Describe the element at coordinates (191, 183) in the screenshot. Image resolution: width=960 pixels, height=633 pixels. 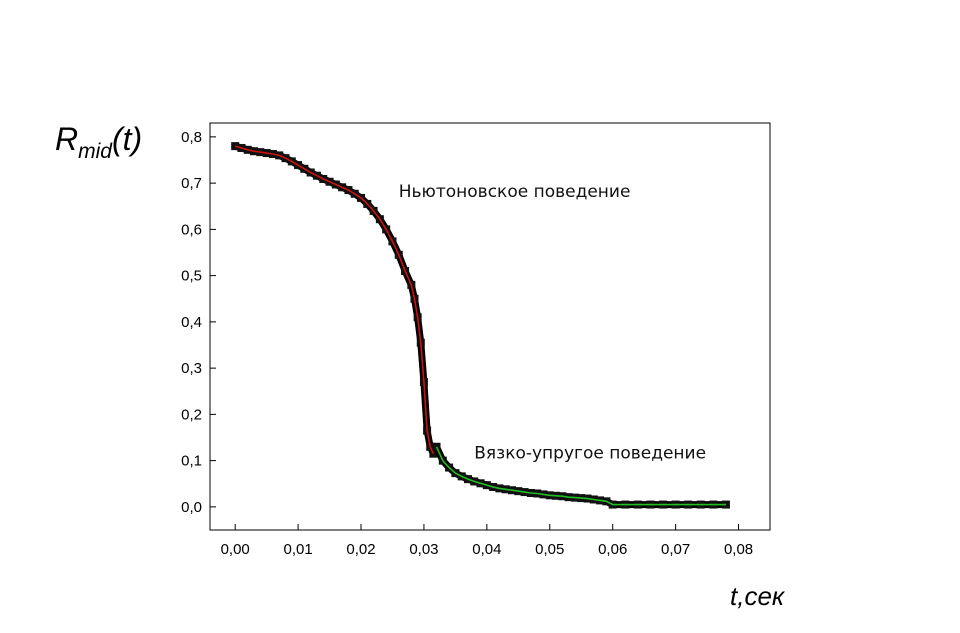
I see `y-tick-label: 0,7` at that location.